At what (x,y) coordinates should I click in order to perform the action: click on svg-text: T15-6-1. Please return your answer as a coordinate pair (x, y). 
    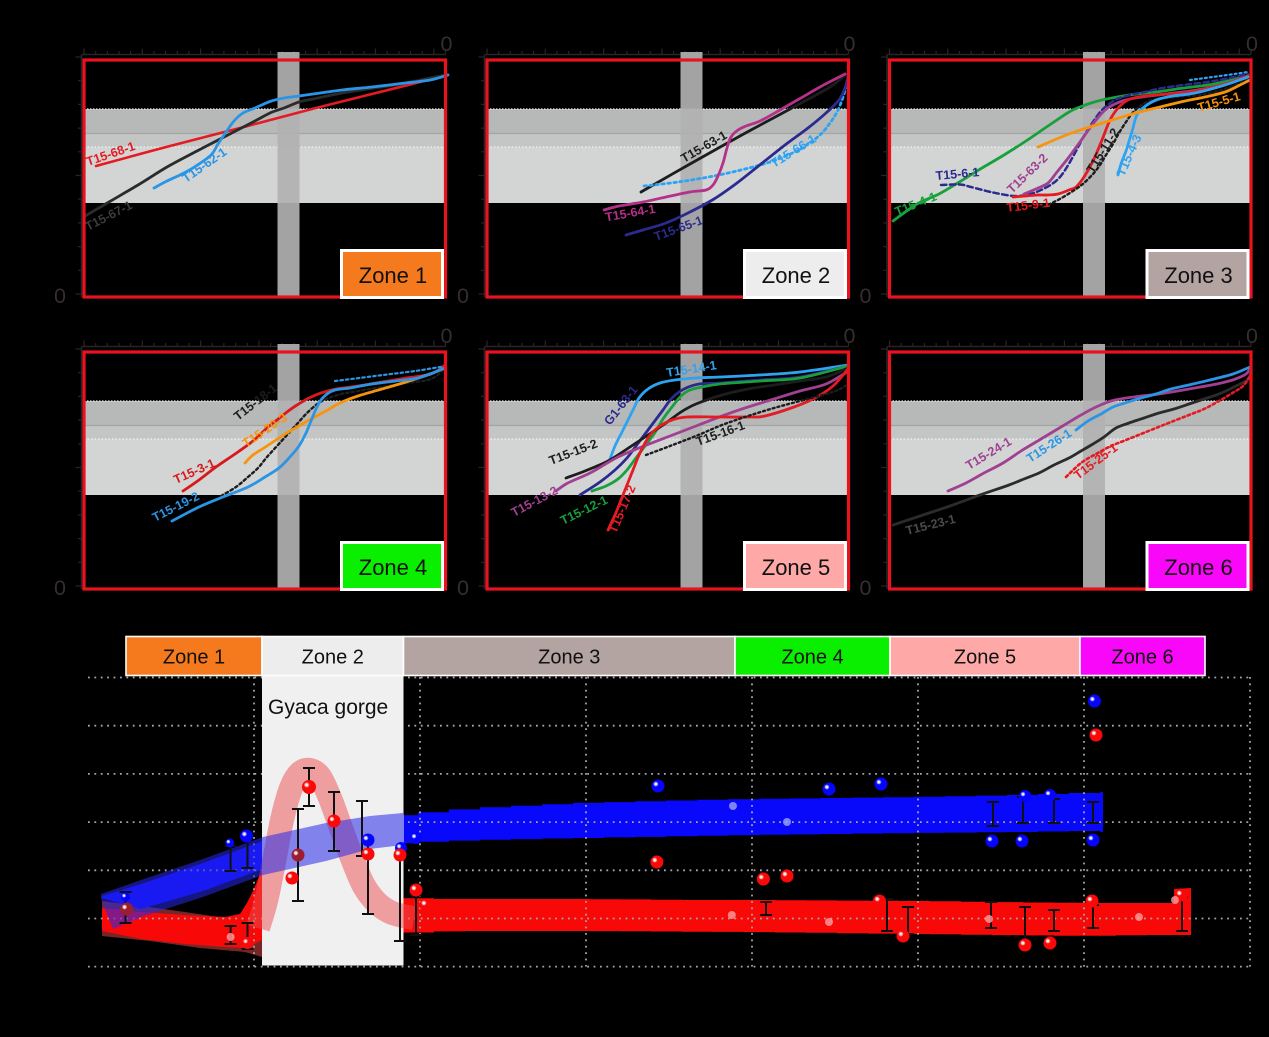
    Looking at the image, I should click on (957, 174).